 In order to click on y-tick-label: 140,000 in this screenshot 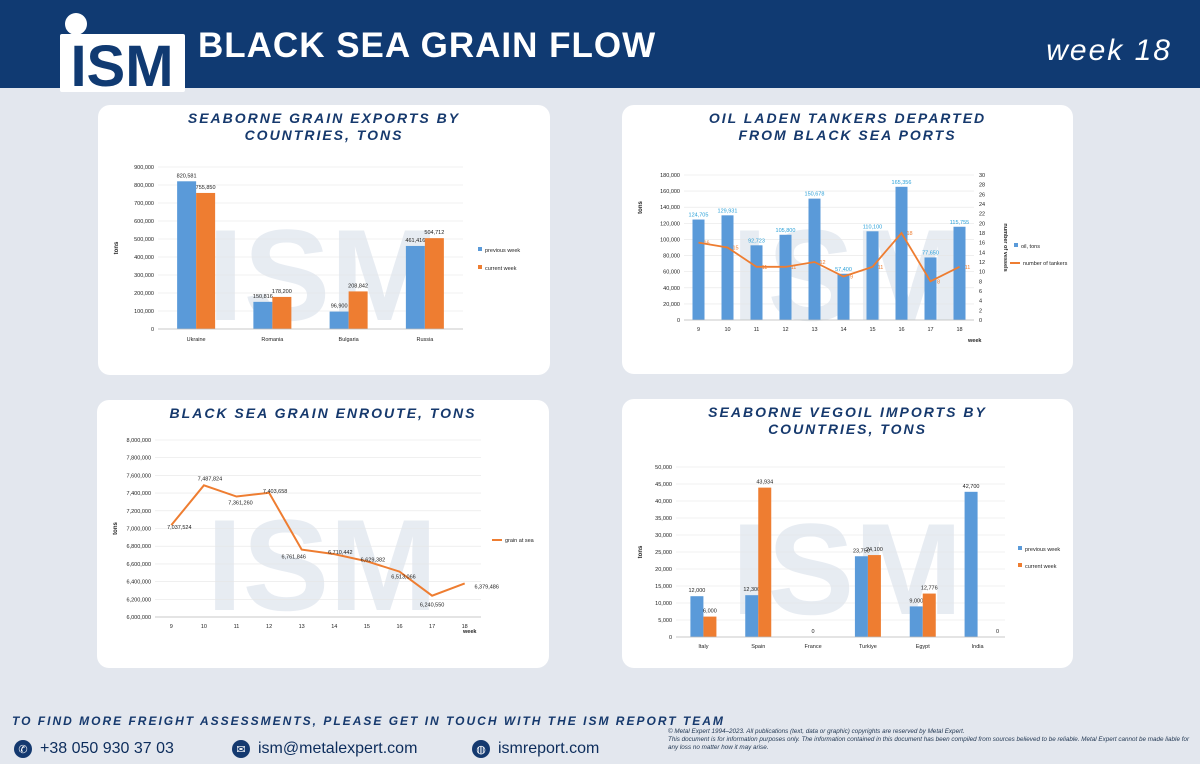, I will do `click(670, 208)`.